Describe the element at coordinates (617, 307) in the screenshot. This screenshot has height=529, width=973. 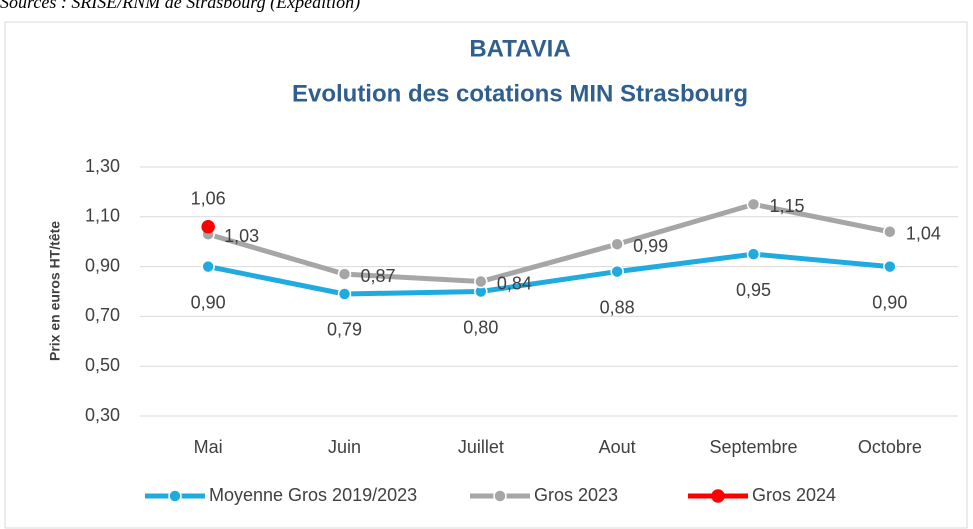
I see `data-label: 0,88` at that location.